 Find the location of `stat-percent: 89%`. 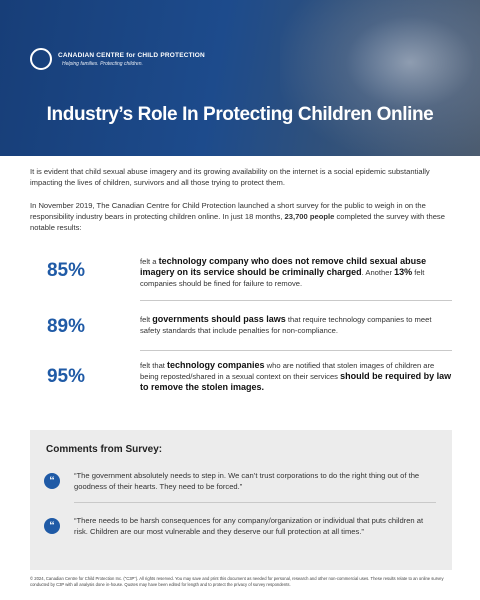

stat-percent: 89% is located at coordinates (66, 326).